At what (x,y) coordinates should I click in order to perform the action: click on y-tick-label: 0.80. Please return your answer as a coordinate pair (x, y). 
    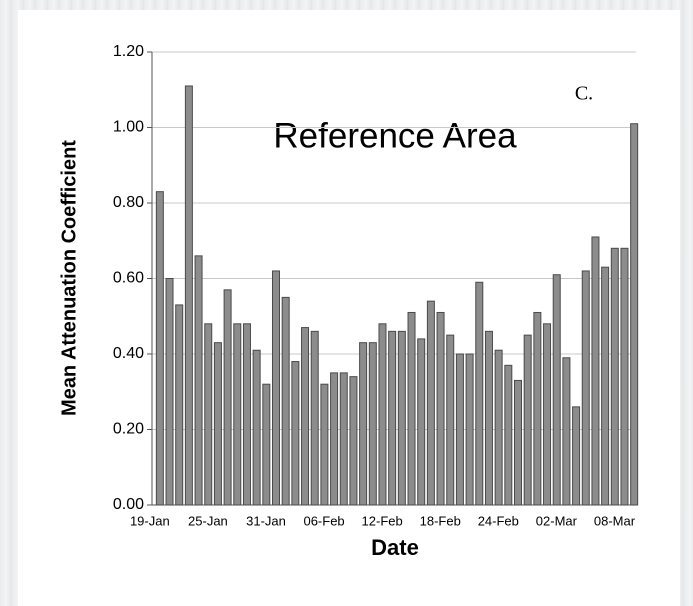
    Looking at the image, I should click on (128, 202).